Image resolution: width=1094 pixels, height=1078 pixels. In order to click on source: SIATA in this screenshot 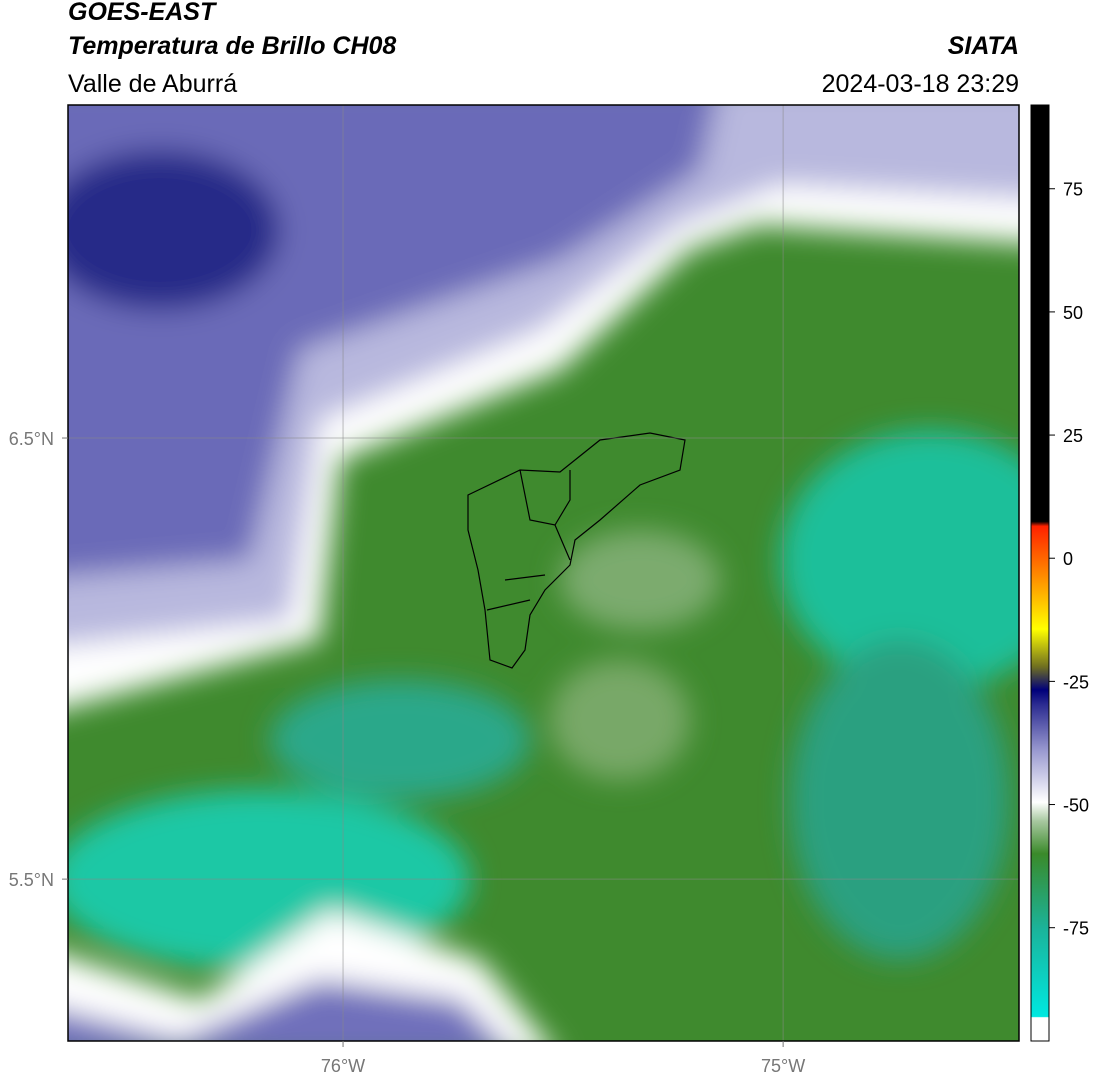, I will do `click(983, 46)`.